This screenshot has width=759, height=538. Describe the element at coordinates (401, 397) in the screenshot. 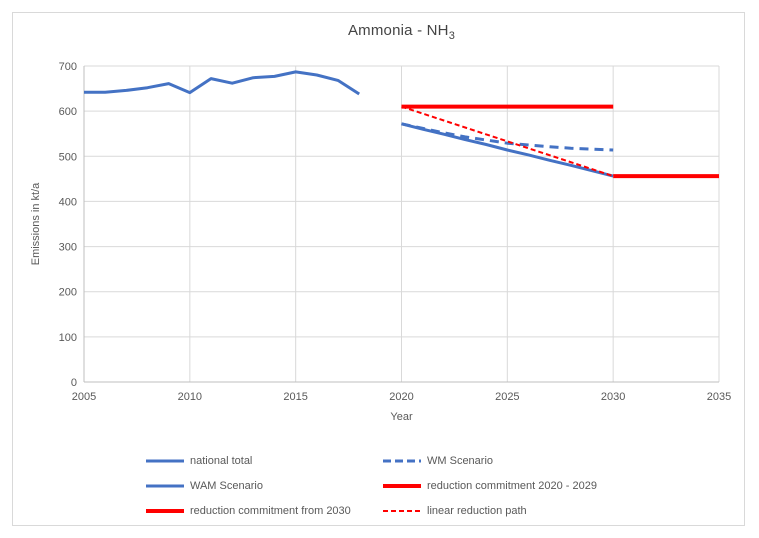

I see `x-tick-label: 2020` at that location.